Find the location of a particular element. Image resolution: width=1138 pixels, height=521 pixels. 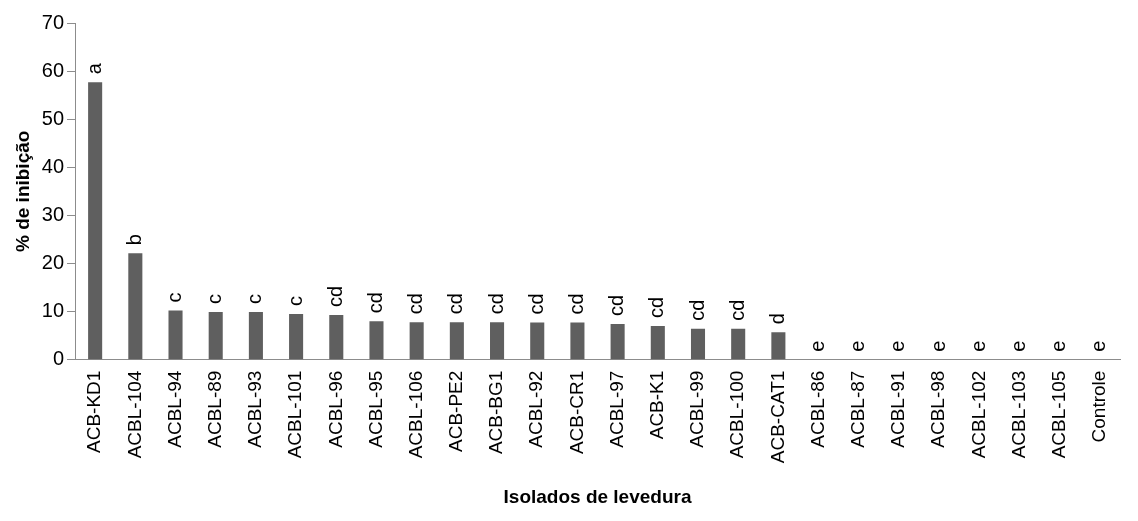

x-tick-label: ACBL-94 is located at coordinates (174, 409).